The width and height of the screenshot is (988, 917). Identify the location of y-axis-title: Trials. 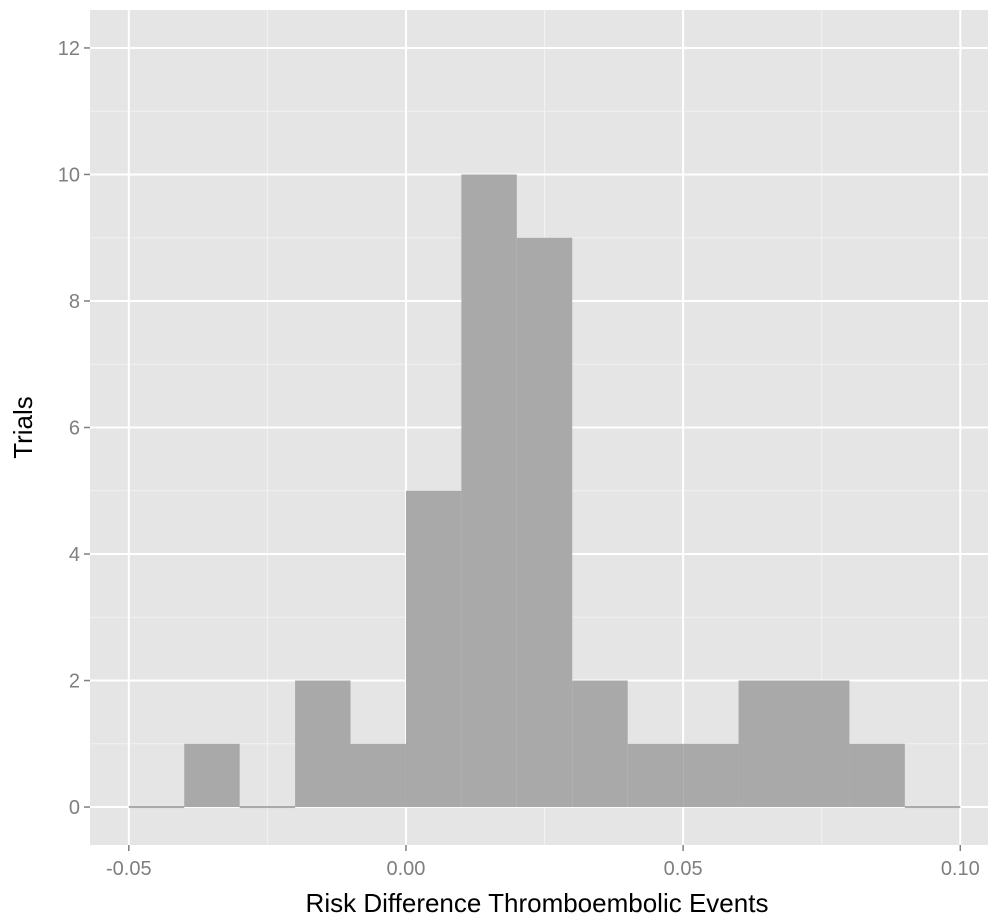
(23, 427).